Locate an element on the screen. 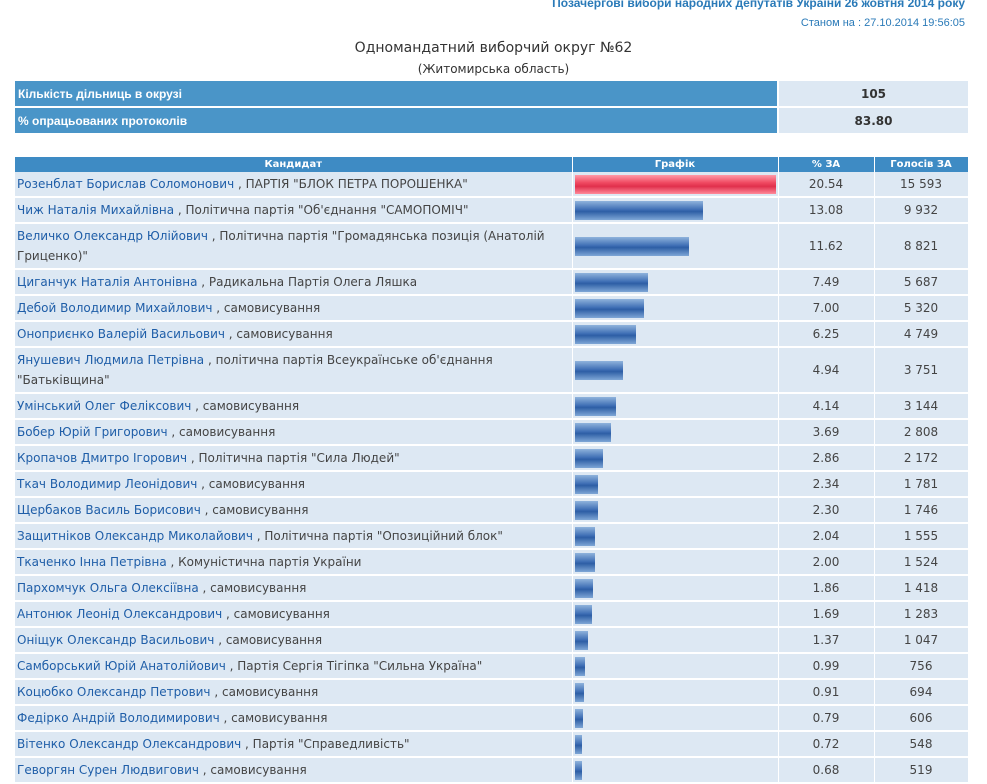 The image size is (987, 784). candidate-party: , Політична партія "Опозиційний блок" is located at coordinates (377, 536).